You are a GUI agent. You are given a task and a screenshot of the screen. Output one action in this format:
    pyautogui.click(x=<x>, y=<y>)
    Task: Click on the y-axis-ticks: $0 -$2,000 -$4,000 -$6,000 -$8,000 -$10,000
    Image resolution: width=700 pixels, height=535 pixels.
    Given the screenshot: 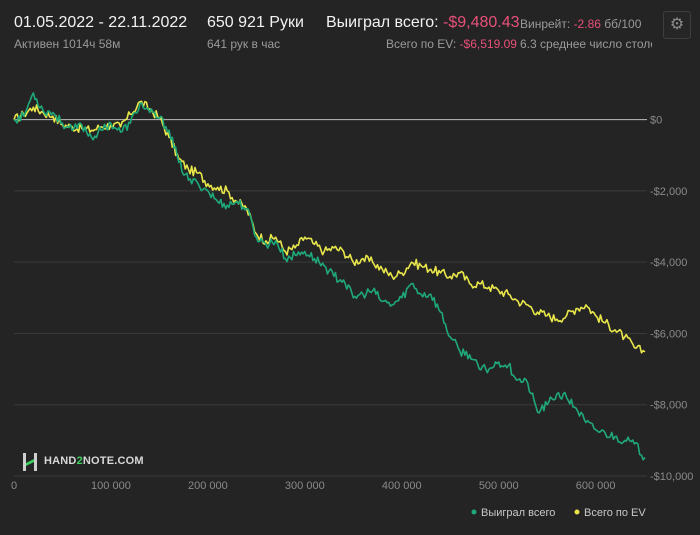 What is the action you would take?
    pyautogui.click(x=671, y=299)
    